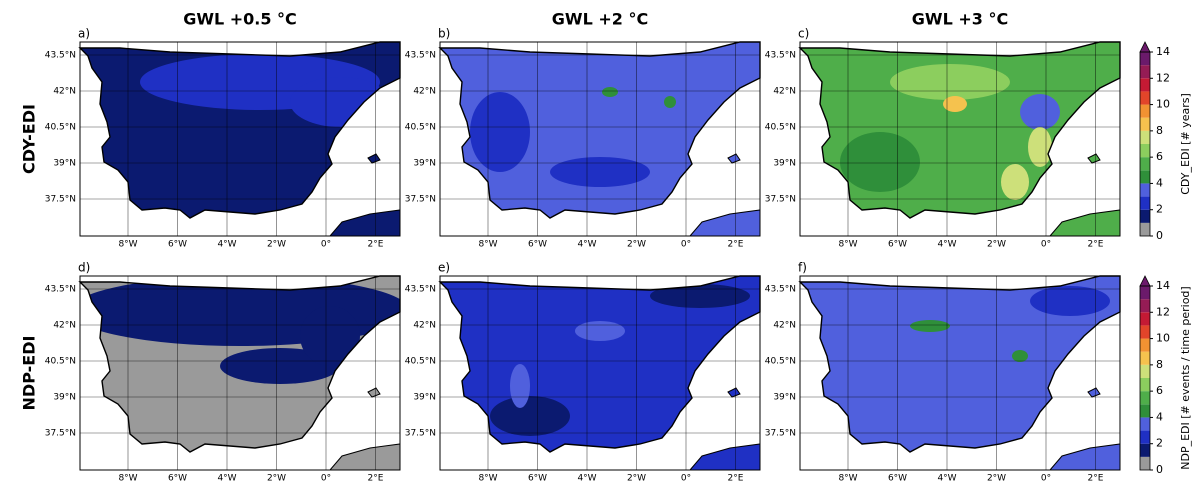 This screenshot has height=496, width=1200. What do you see at coordinates (1163, 338) in the screenshot?
I see `colorbar-tick-label: 10` at bounding box center [1163, 338].